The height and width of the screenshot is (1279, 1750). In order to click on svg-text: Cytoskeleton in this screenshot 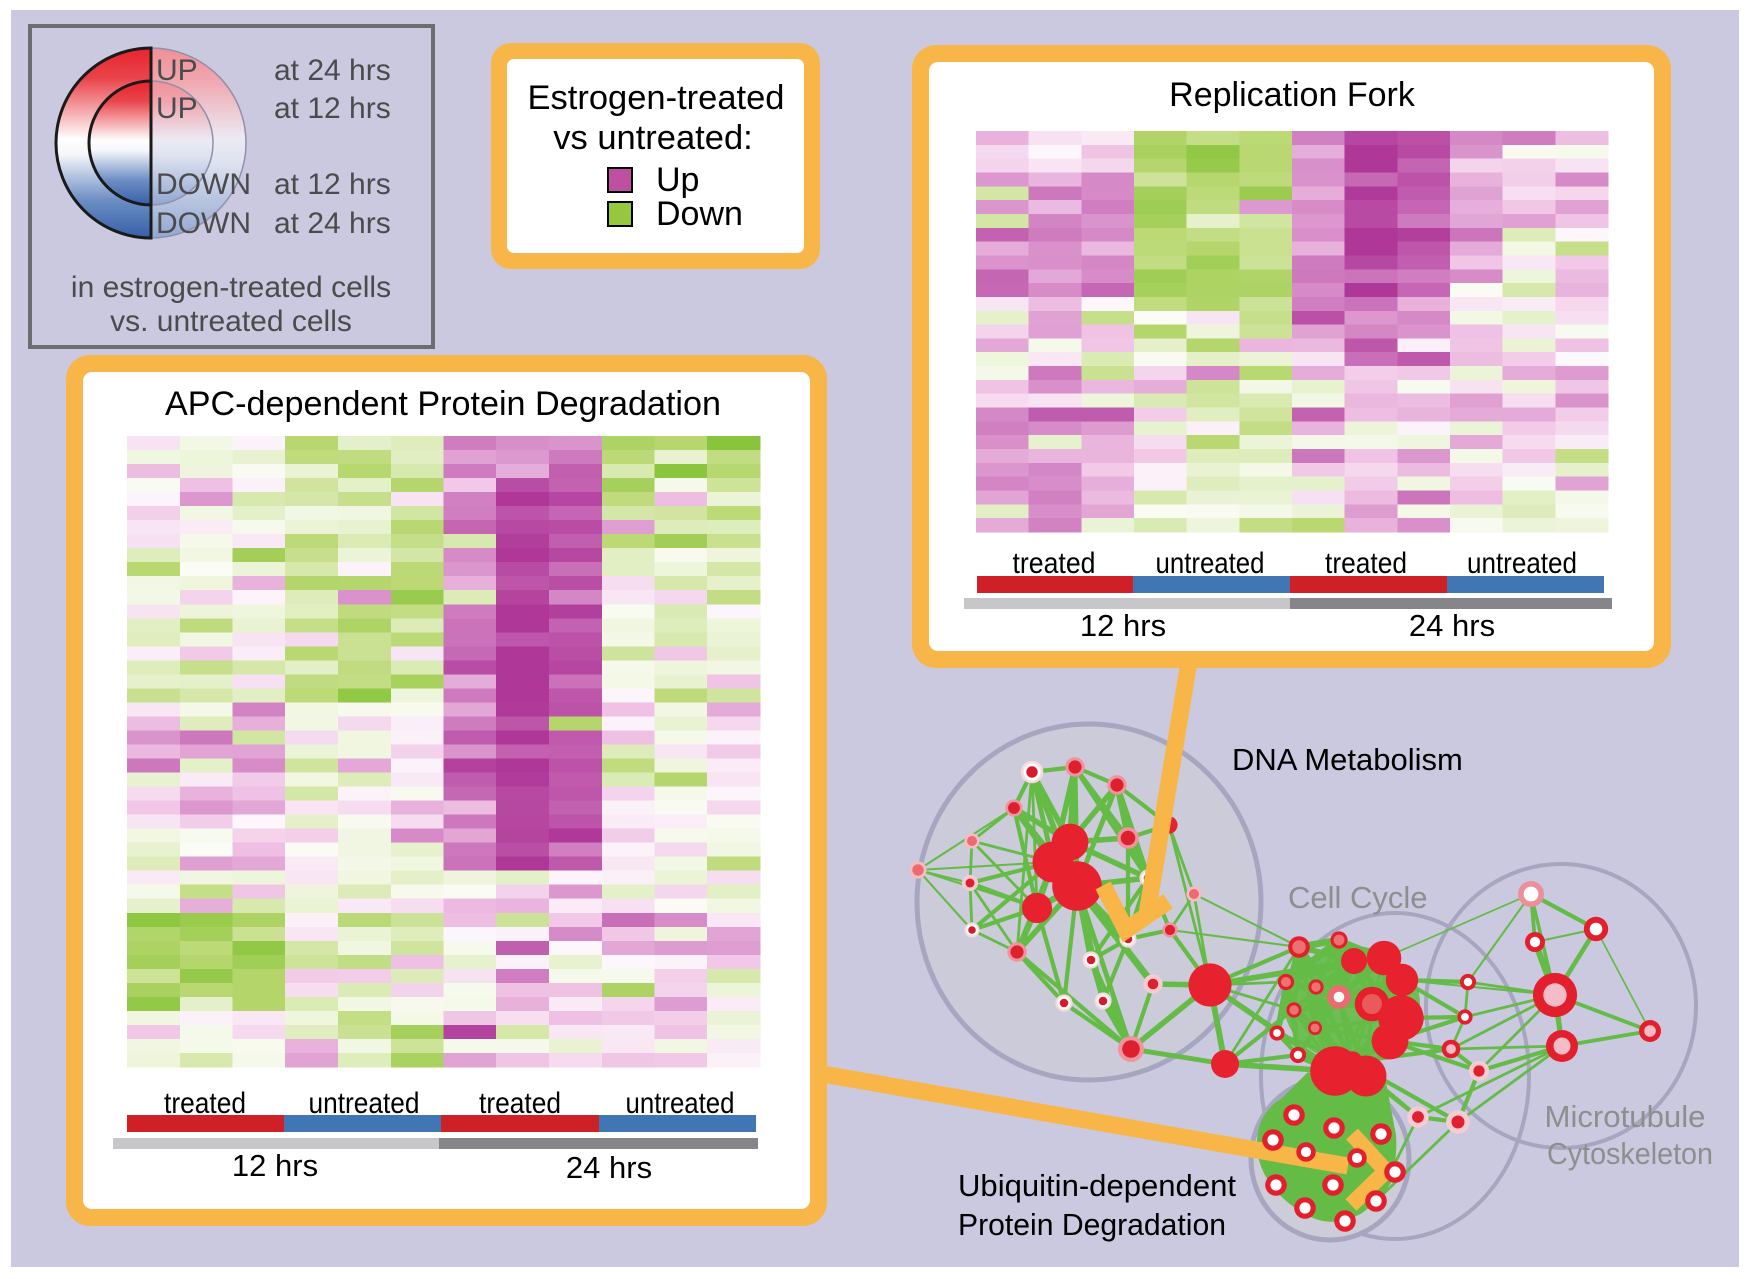, I will do `click(1630, 1153)`.